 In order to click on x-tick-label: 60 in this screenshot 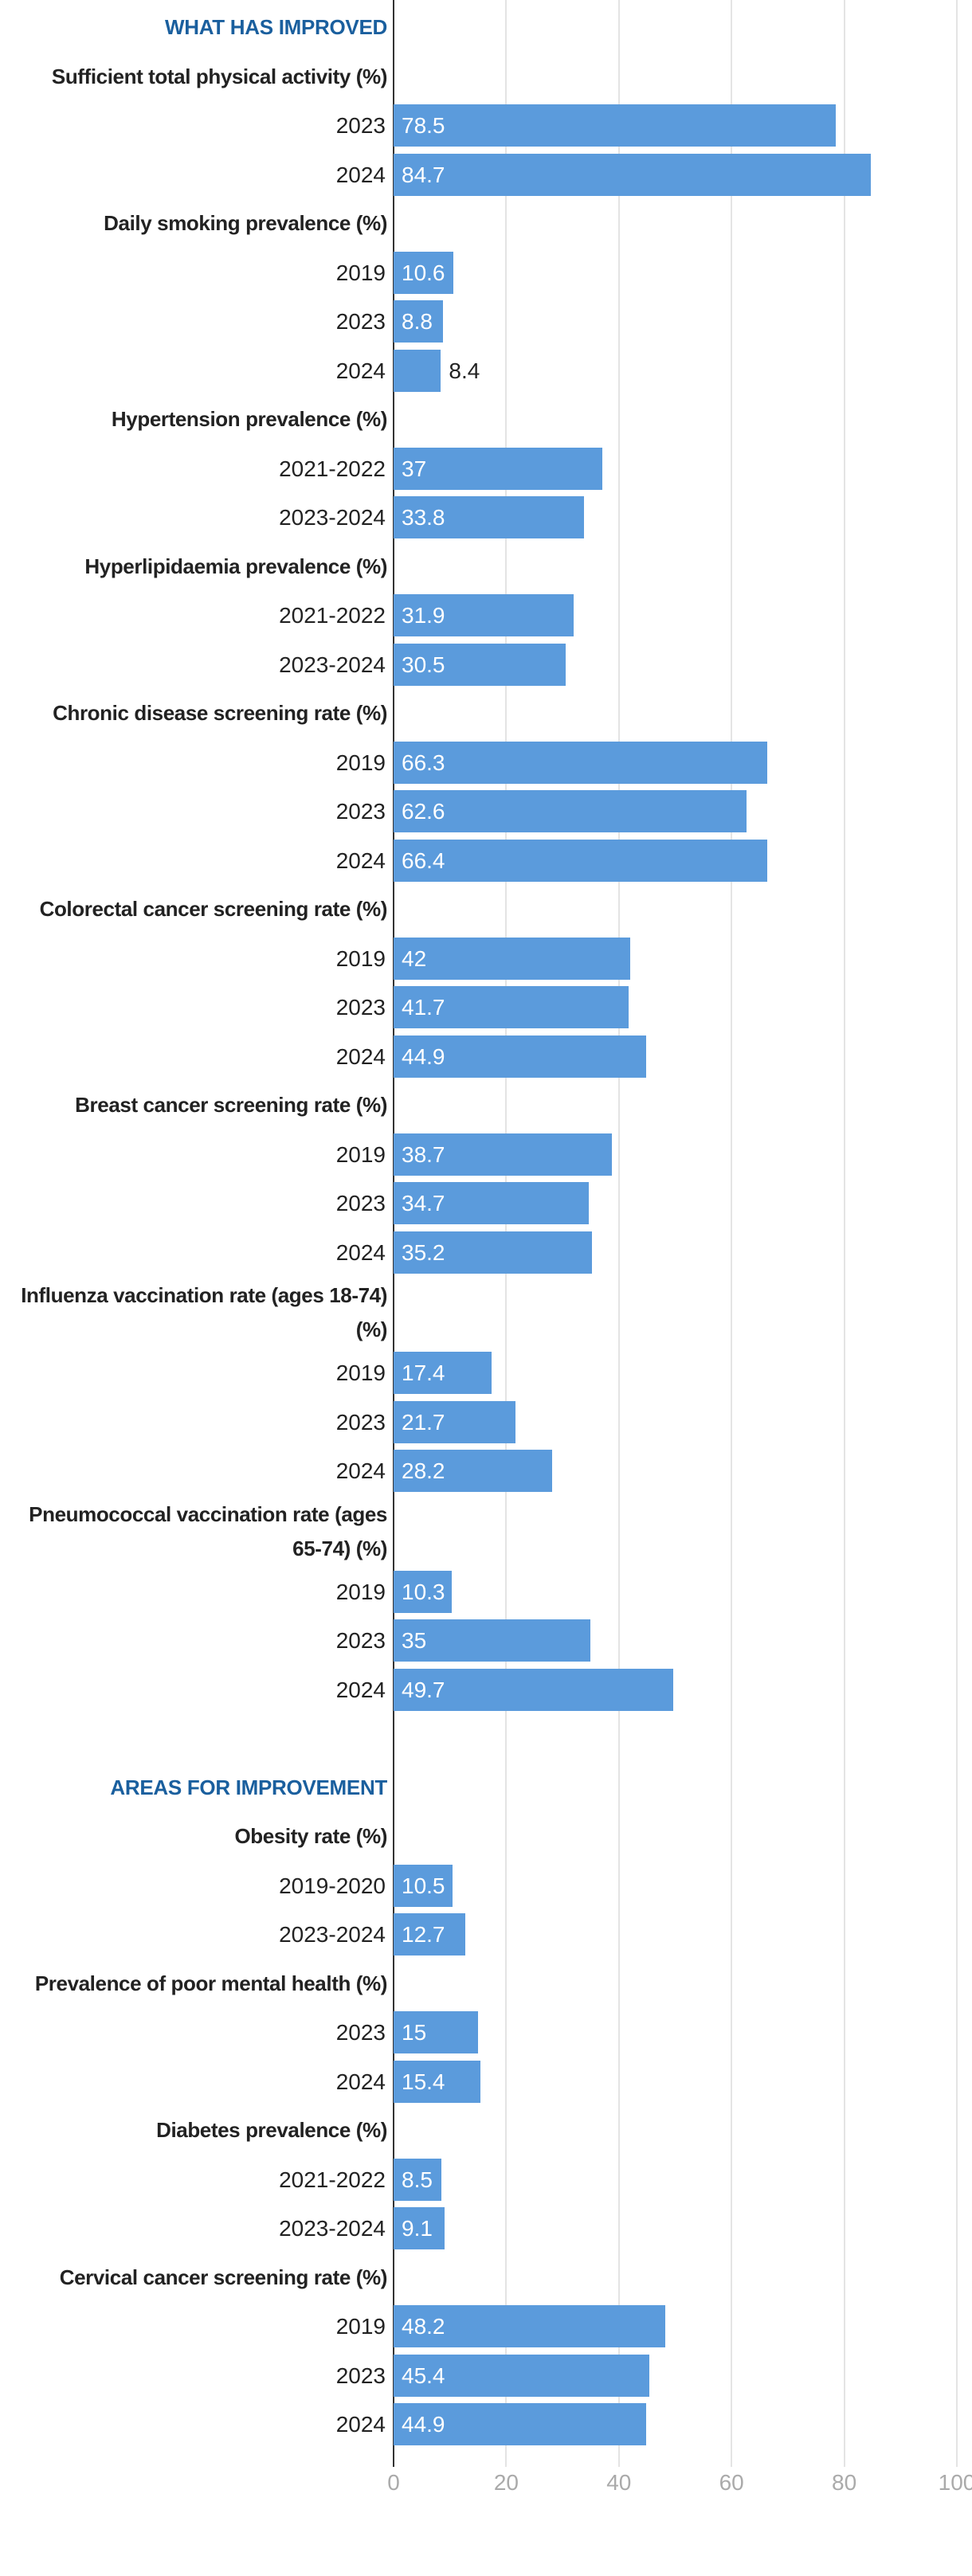, I will do `click(731, 2482)`.